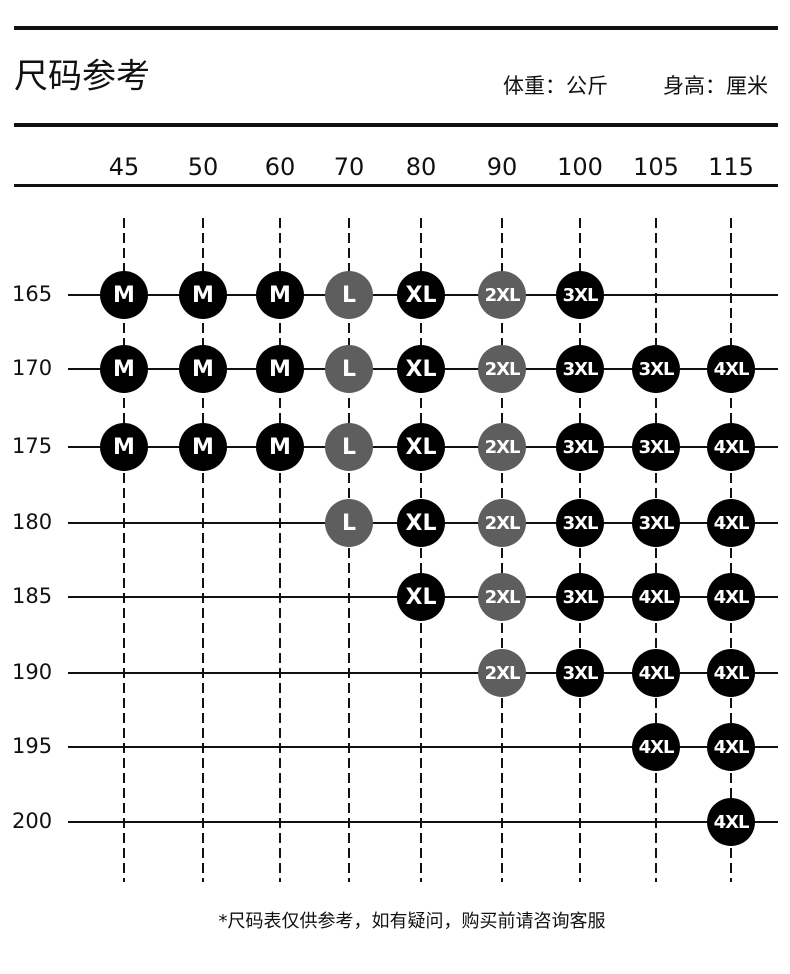  What do you see at coordinates (203, 167) in the screenshot?
I see `weight-label: 50` at bounding box center [203, 167].